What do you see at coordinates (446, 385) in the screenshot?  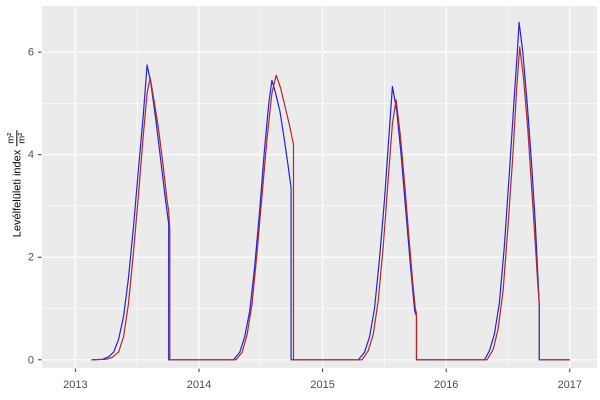 I see `x-tick-label: 2016` at bounding box center [446, 385].